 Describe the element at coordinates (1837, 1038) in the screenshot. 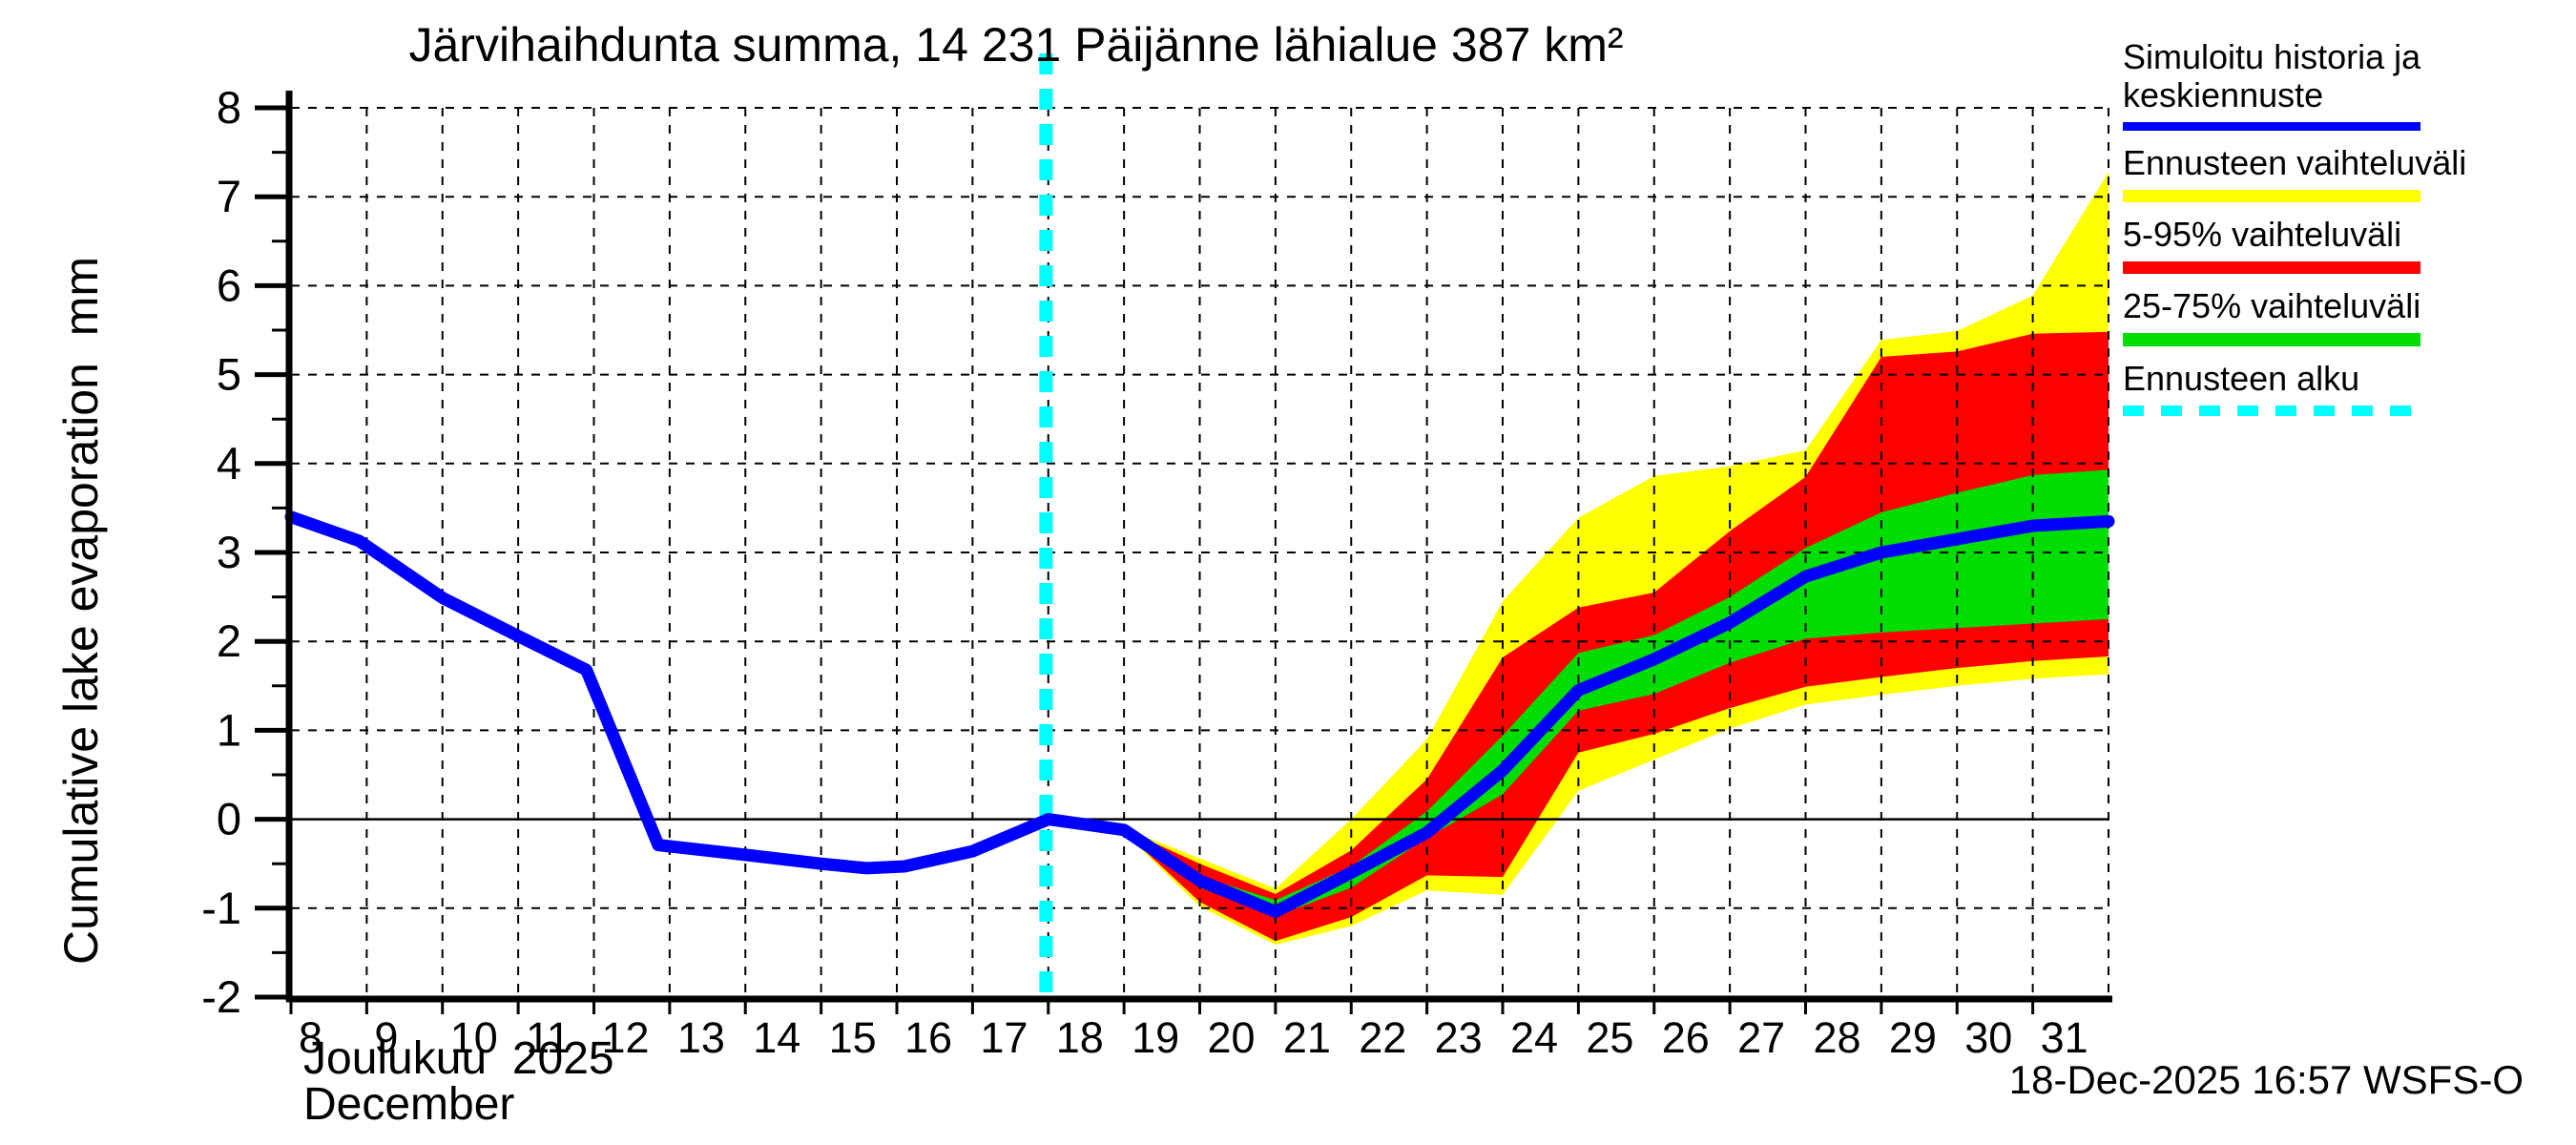

I see `x-day-label: 28` at that location.